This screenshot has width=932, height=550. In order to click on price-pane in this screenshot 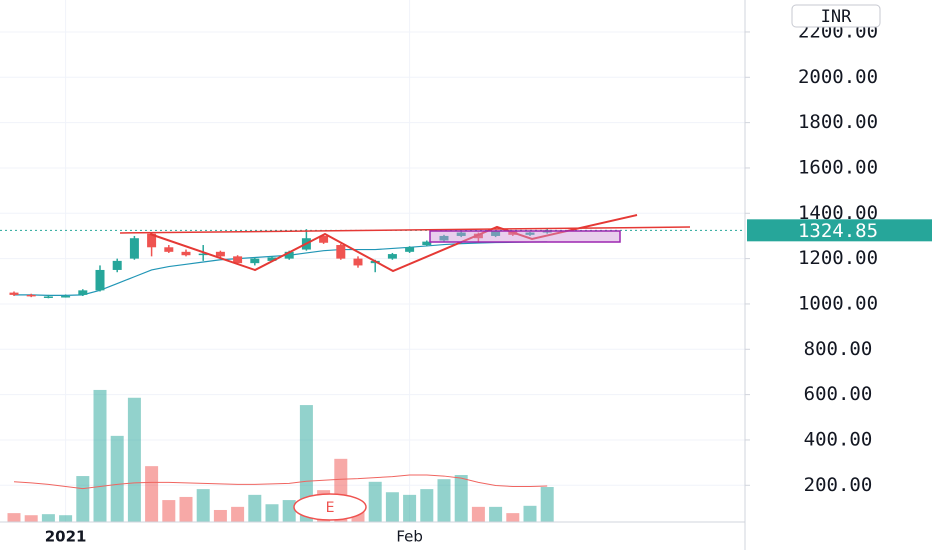, I will do `click(372, 264)`.